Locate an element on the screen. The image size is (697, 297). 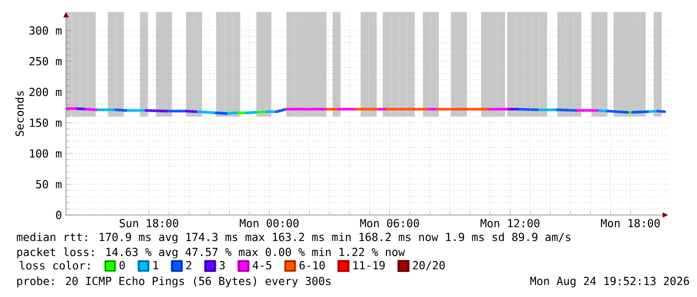
x-tick-label: Mon 18:00 is located at coordinates (630, 223).